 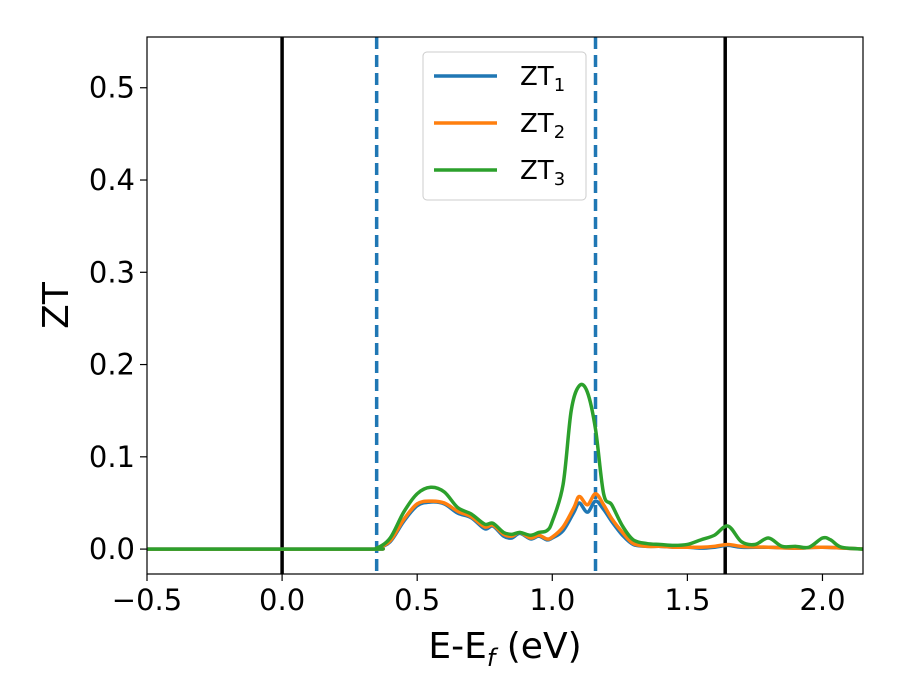 I want to click on legend-label-1: ZT1, so click(x=542, y=79).